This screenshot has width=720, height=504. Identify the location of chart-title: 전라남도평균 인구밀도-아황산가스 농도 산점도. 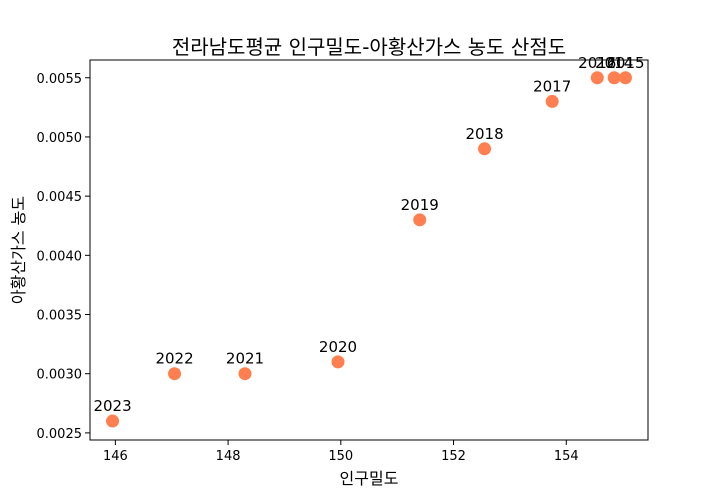
(369, 47).